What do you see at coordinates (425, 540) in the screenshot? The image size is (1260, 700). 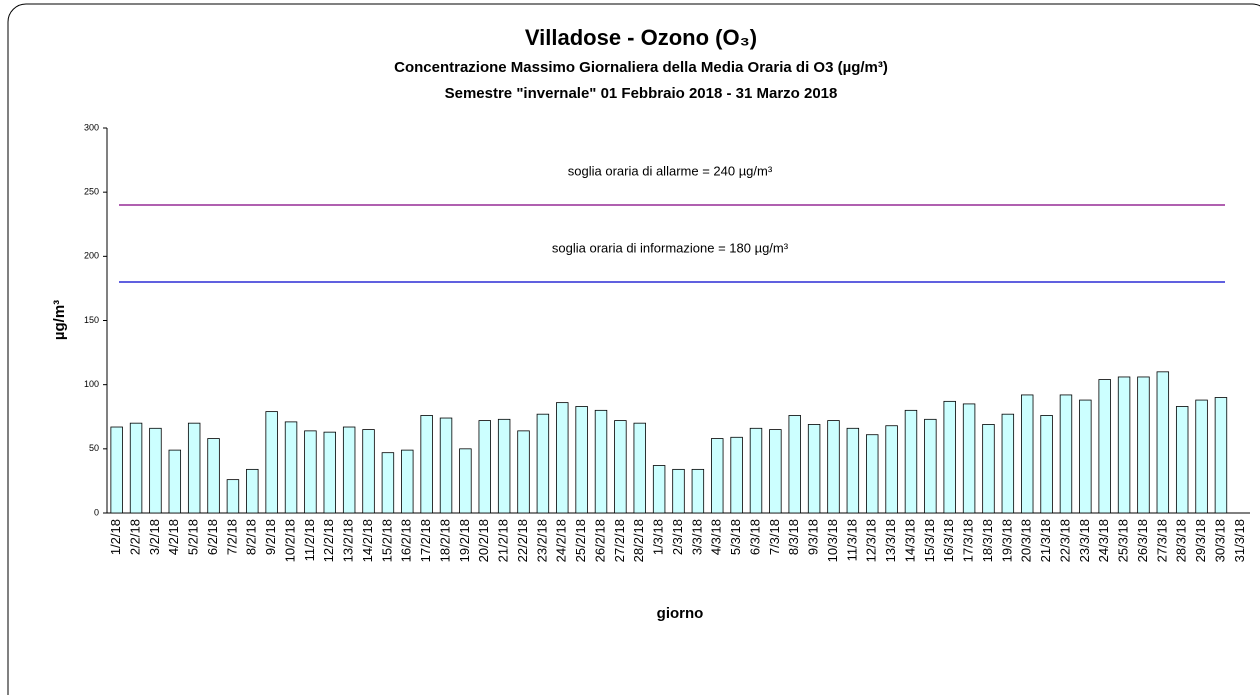 I see `x-tick-label: 17/2/18` at bounding box center [425, 540].